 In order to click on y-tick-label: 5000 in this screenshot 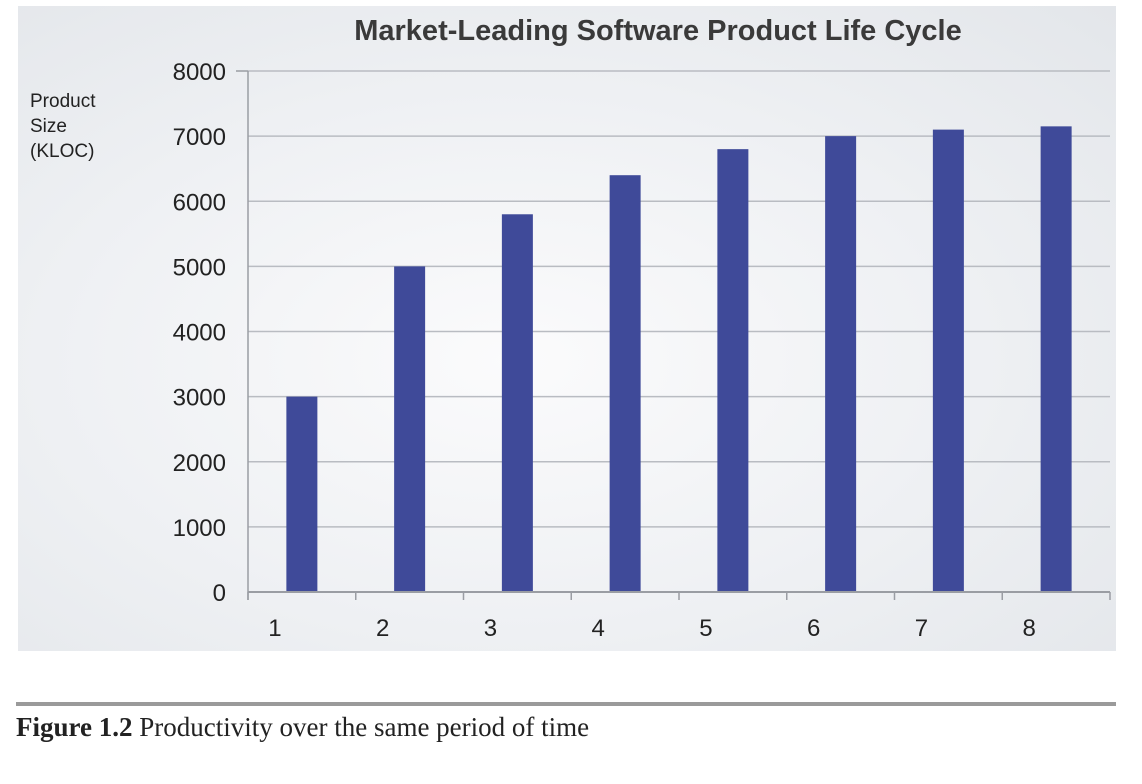, I will do `click(199, 267)`.